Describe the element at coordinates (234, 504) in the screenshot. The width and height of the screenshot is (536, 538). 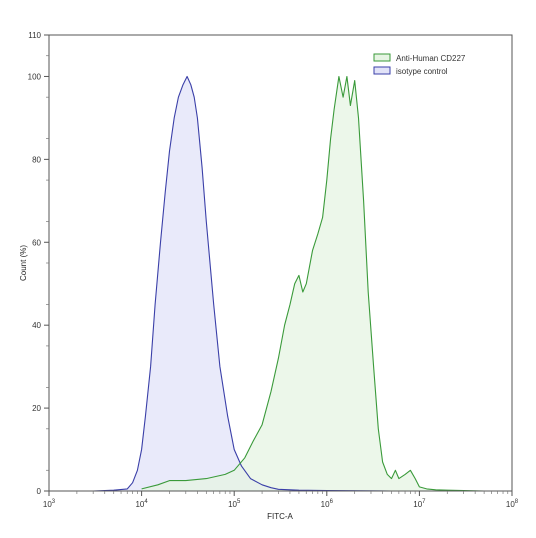
I see `x-tick-label: 10⁵` at that location.